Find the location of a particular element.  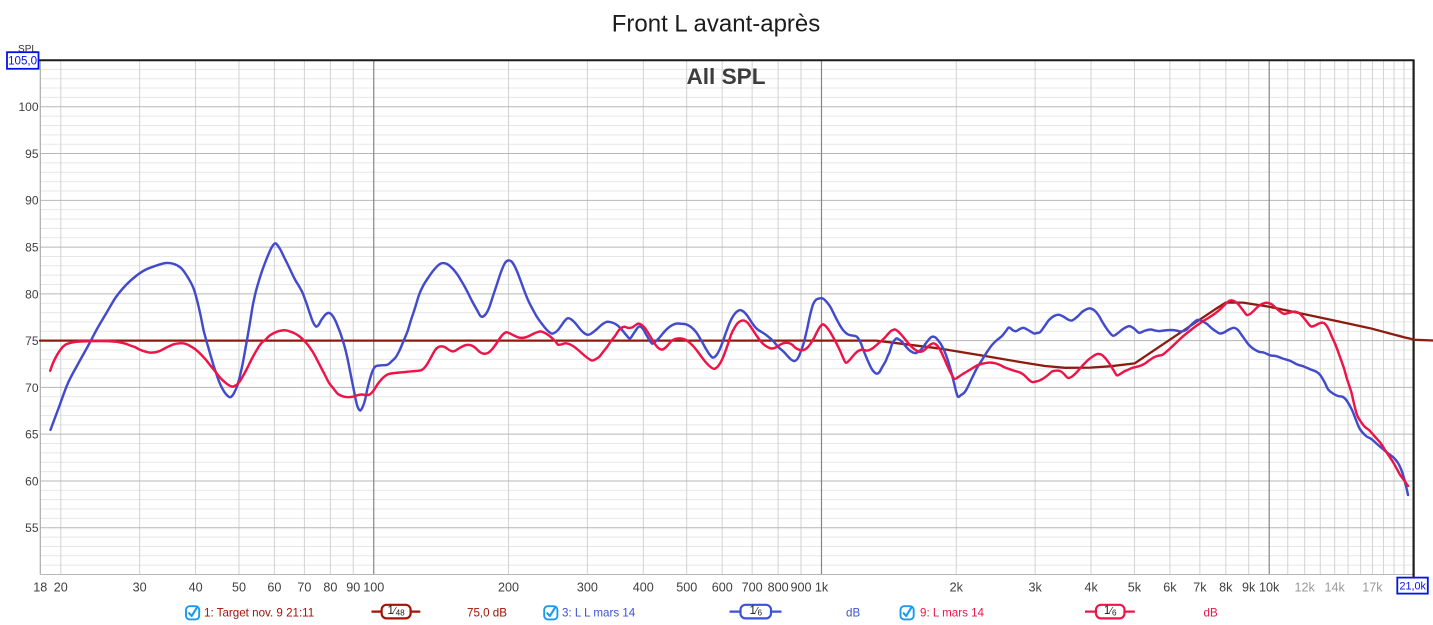

svg-text: 1: Target nov. 9 21:11 is located at coordinates (259, 613).